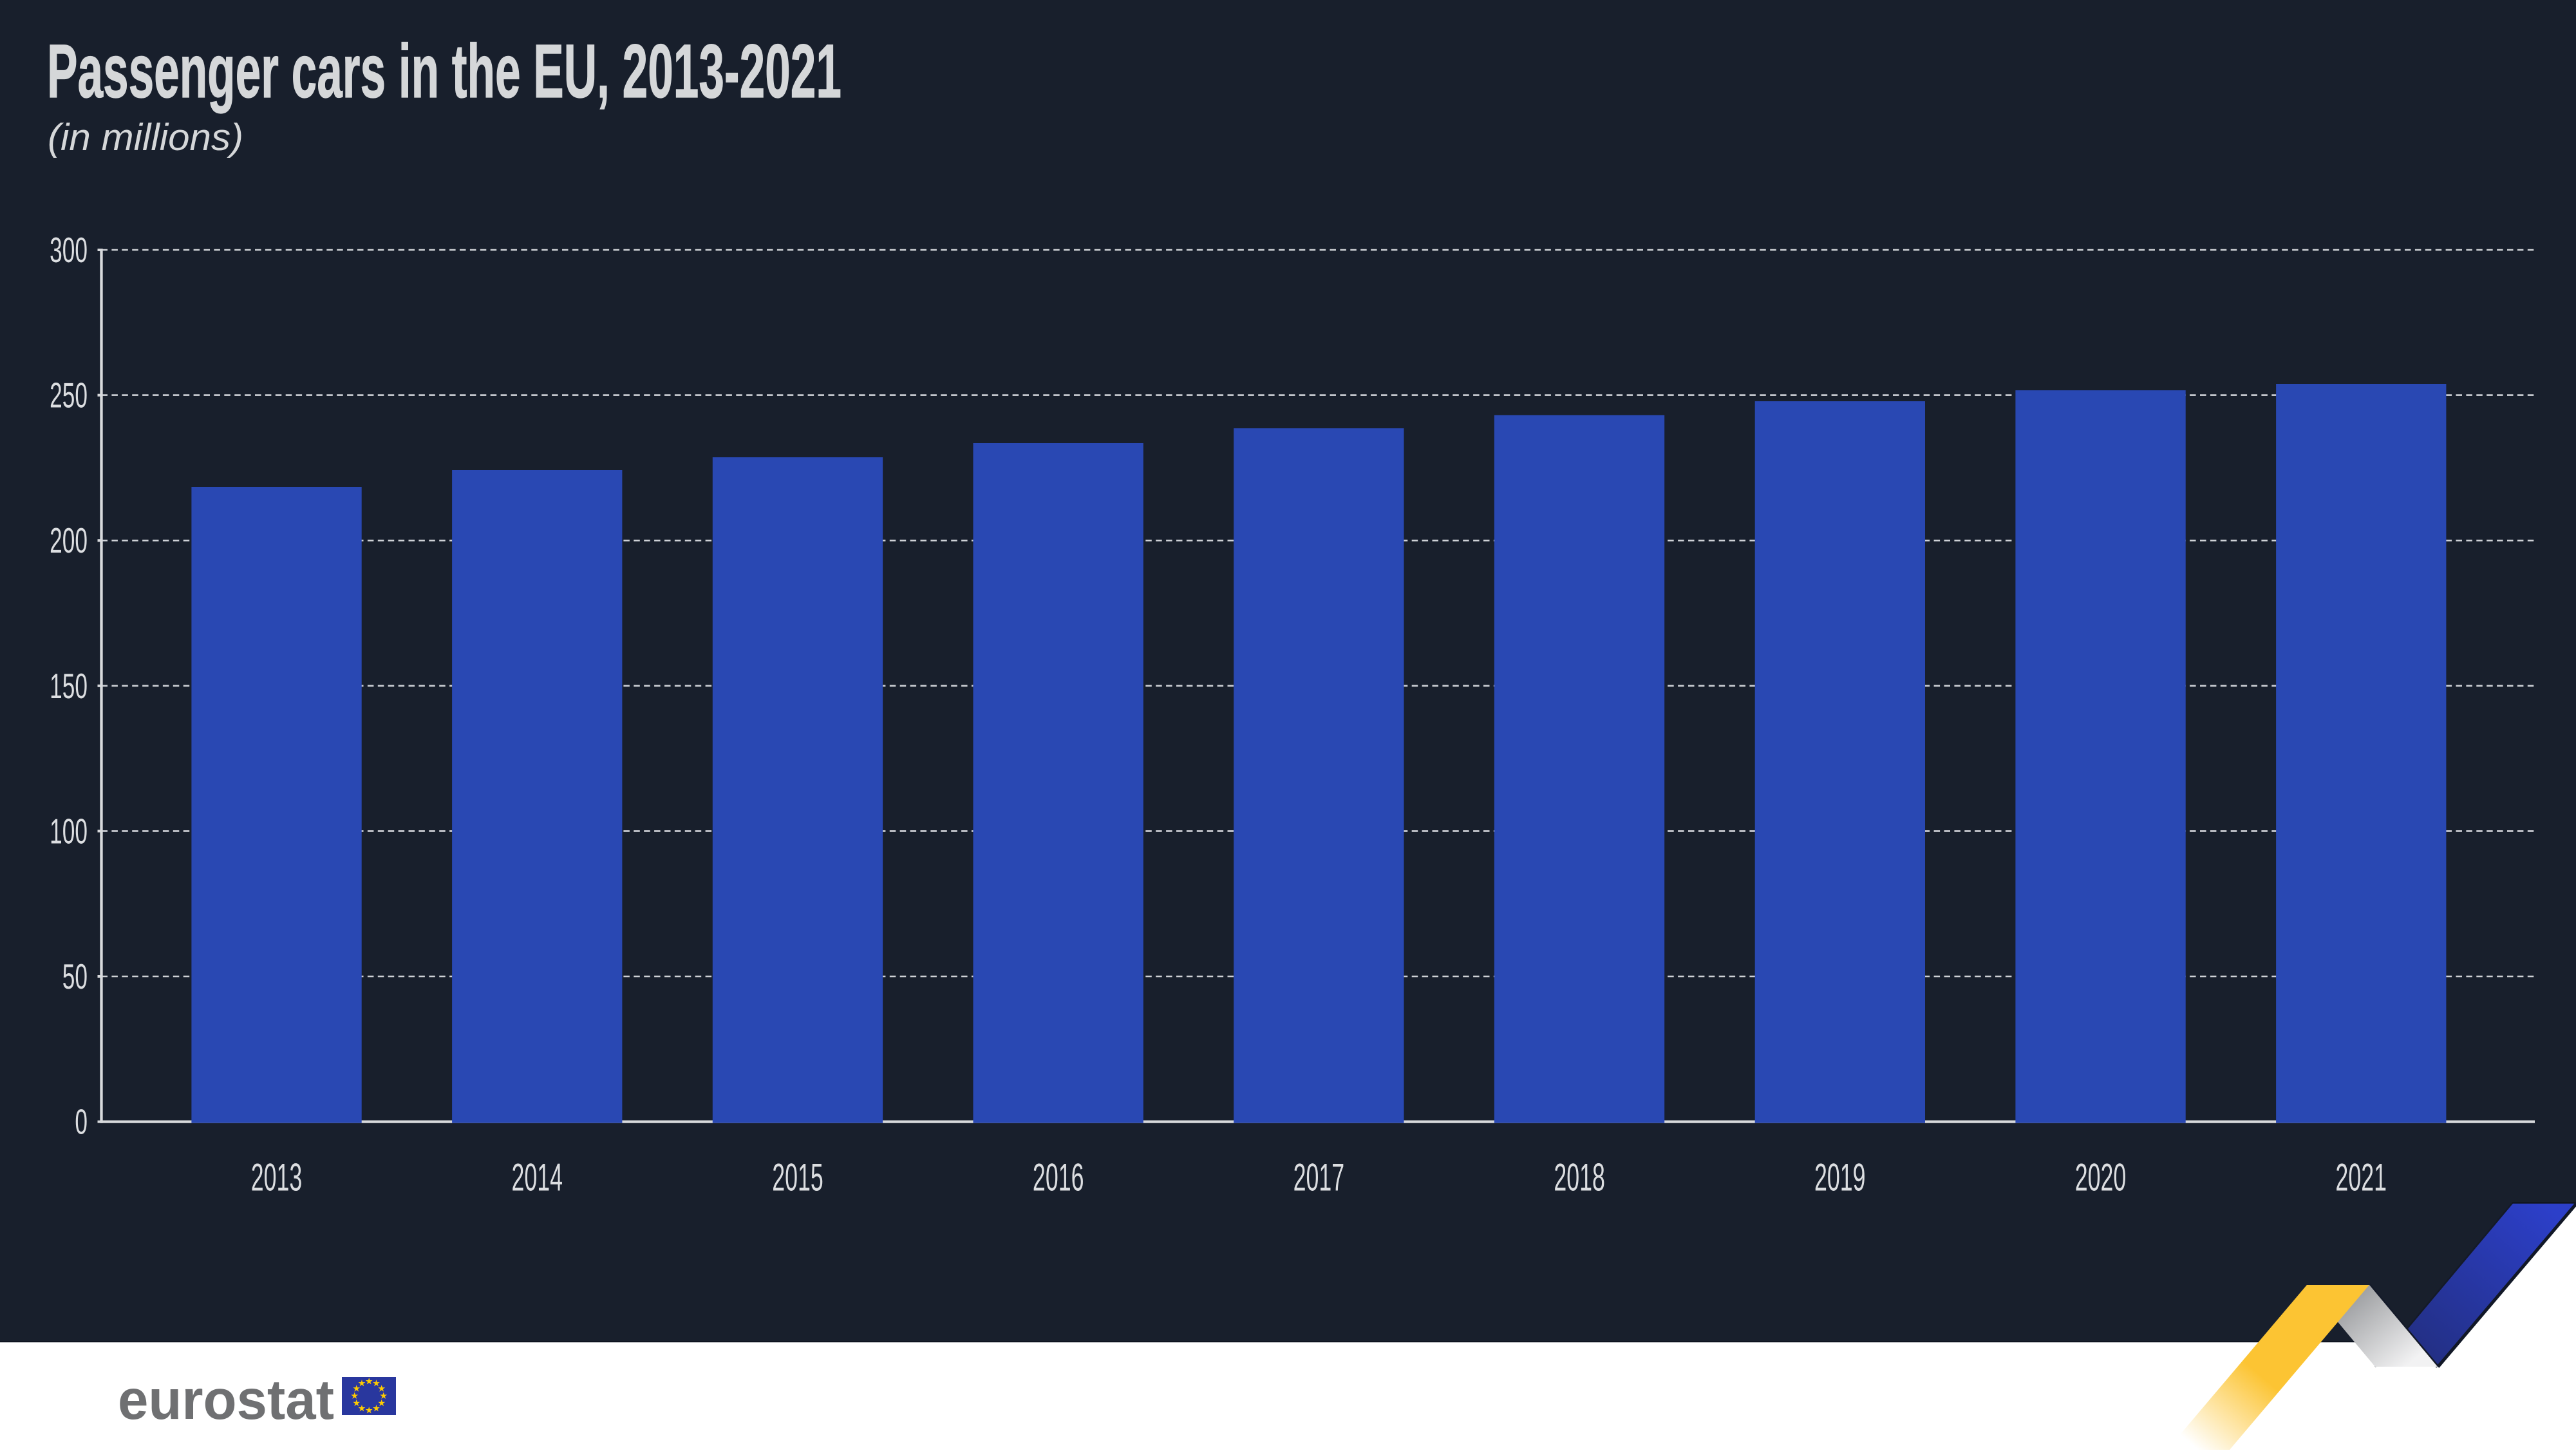  I want to click on svg-text: 0, so click(81, 1122).